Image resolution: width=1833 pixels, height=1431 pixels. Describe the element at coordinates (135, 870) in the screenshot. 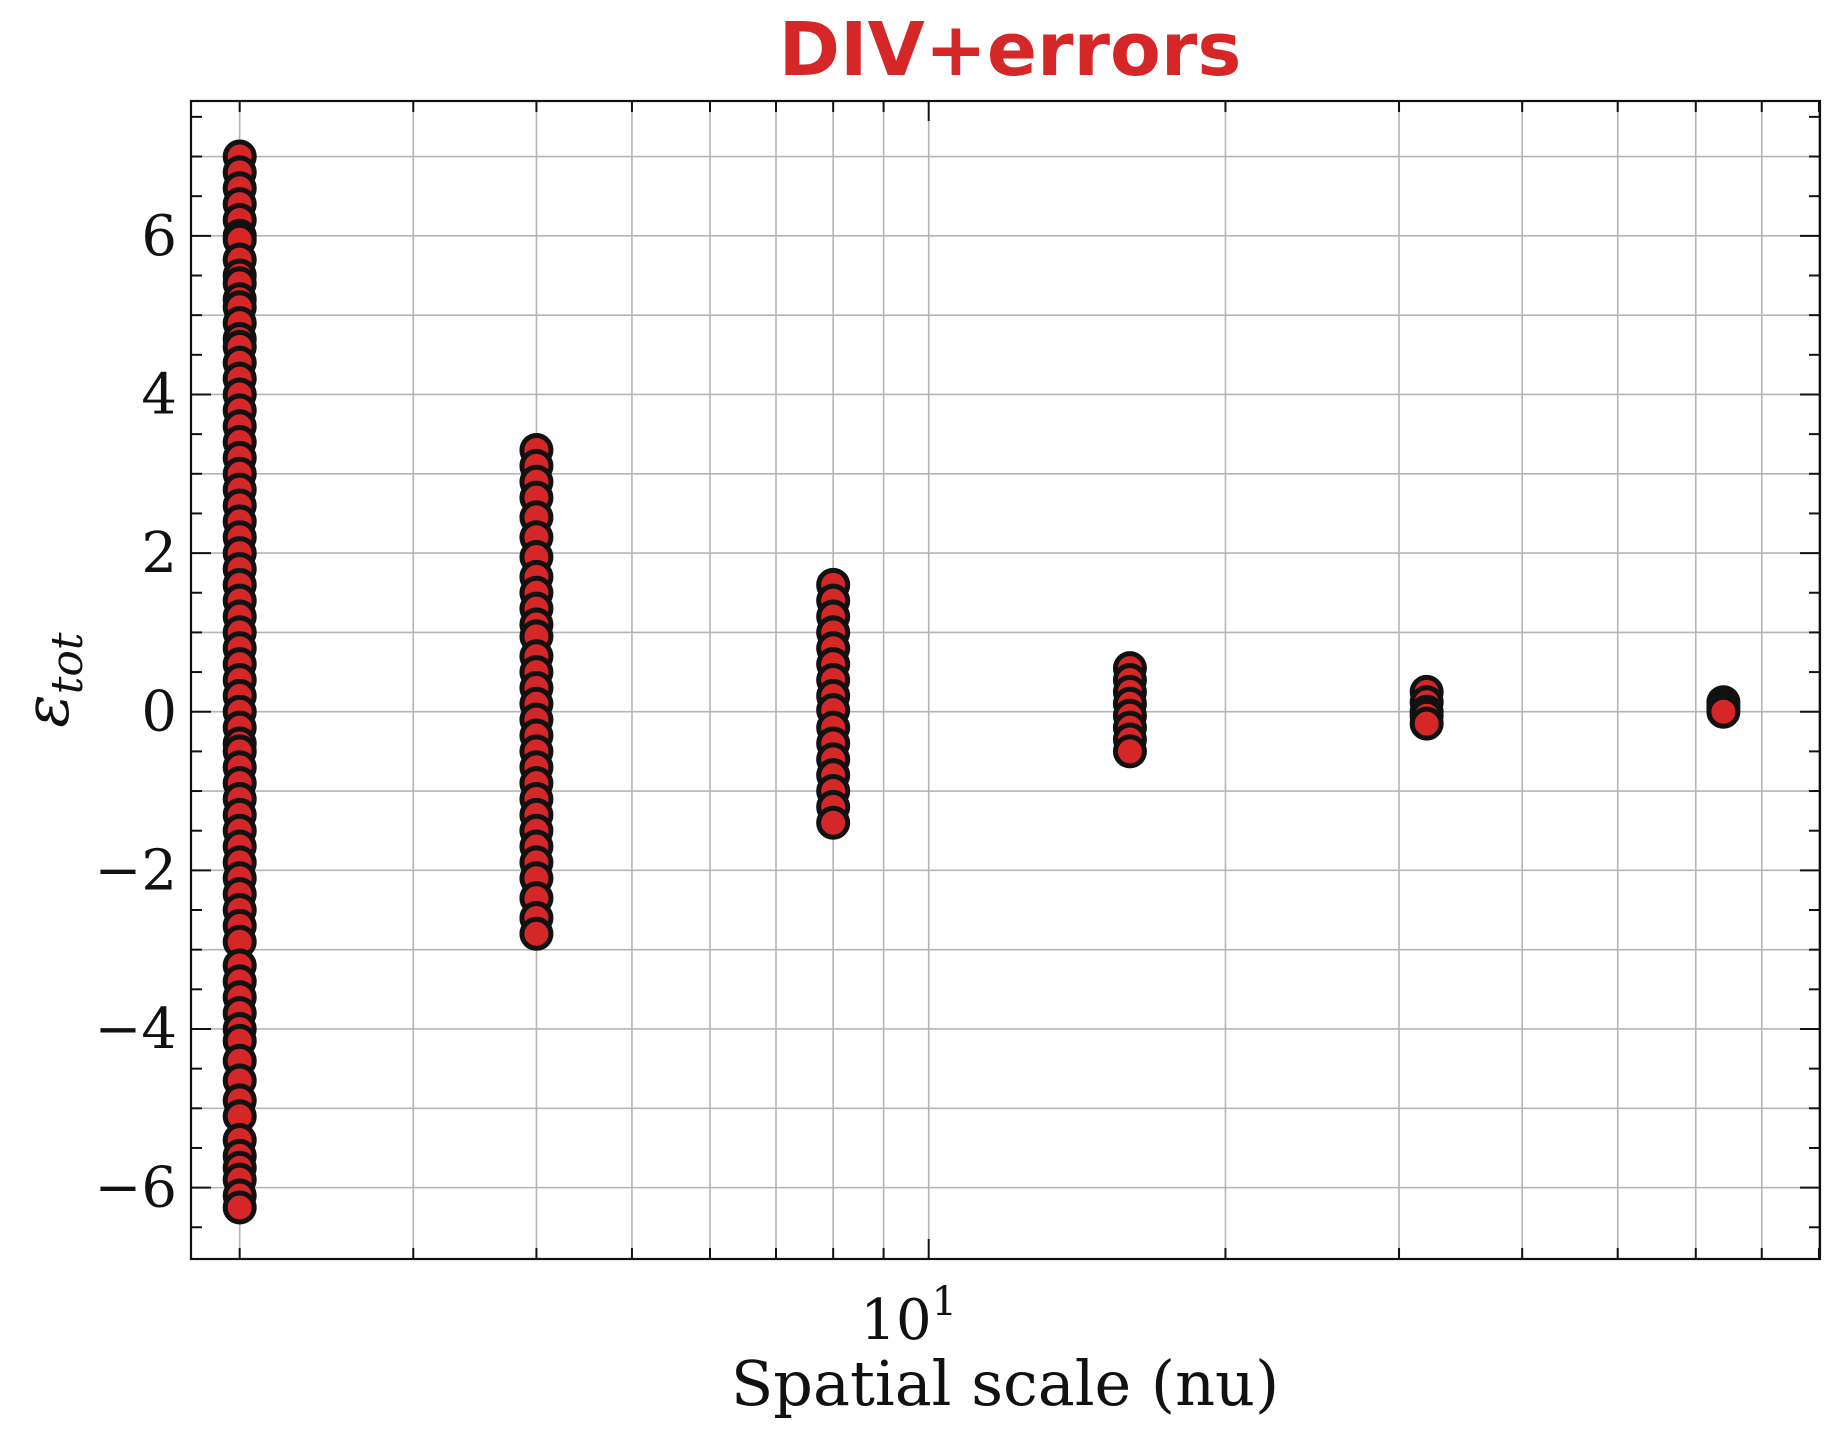

I see `y-tick-label: −2` at that location.